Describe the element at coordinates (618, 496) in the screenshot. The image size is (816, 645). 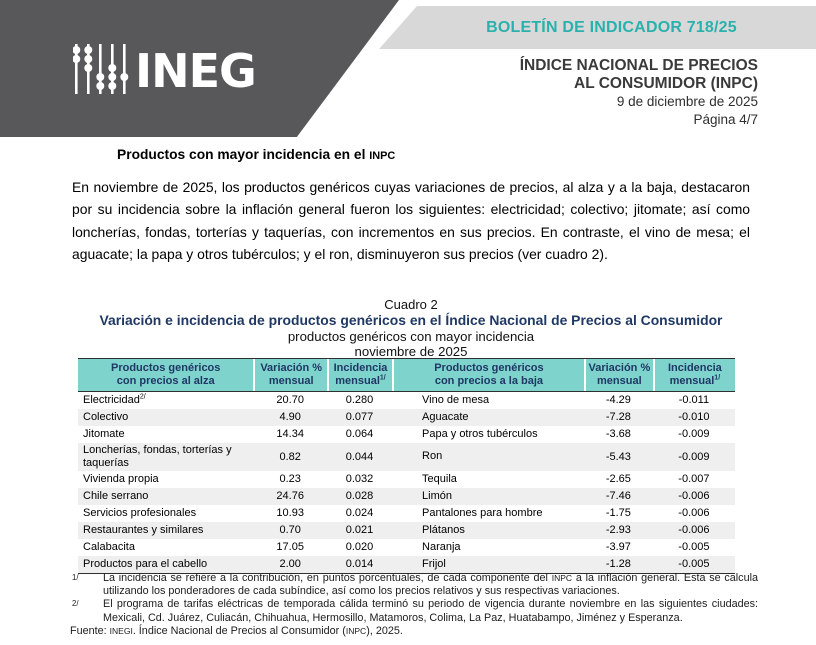
I see `baja-variation-cell: -7.46` at that location.